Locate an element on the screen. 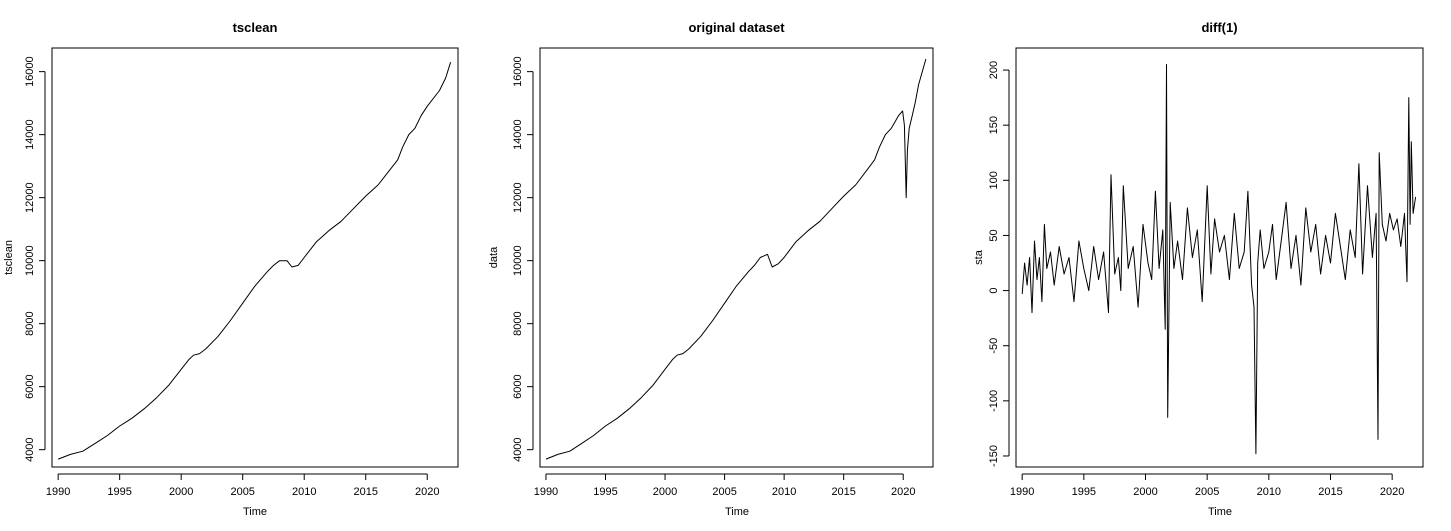  y-tick-label: -150 is located at coordinates (994, 456).